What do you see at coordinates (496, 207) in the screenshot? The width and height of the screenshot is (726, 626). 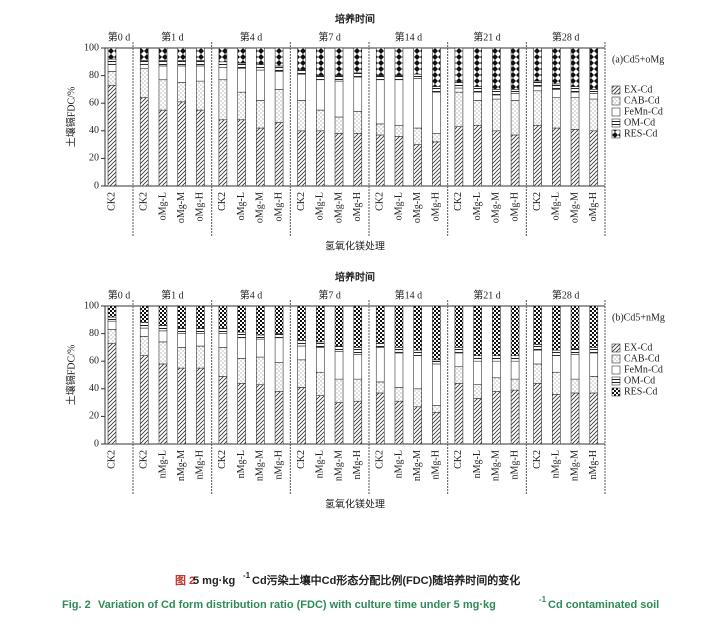 I see `x-tick-label: oMg-M` at bounding box center [496, 207].